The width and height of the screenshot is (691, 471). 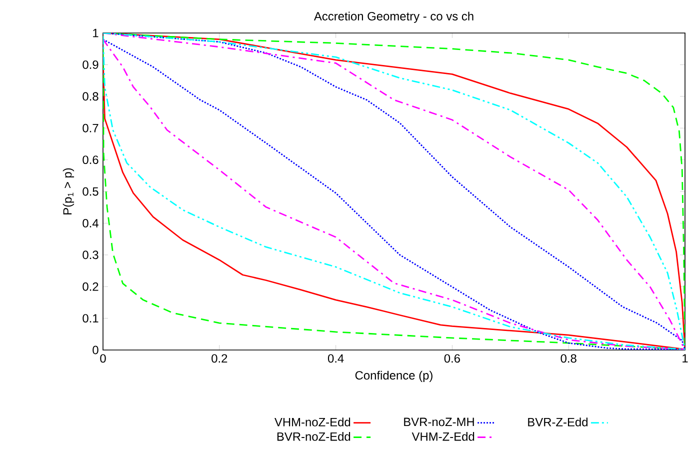 I want to click on legend-label: VHM-Z-Edd, so click(x=443, y=436).